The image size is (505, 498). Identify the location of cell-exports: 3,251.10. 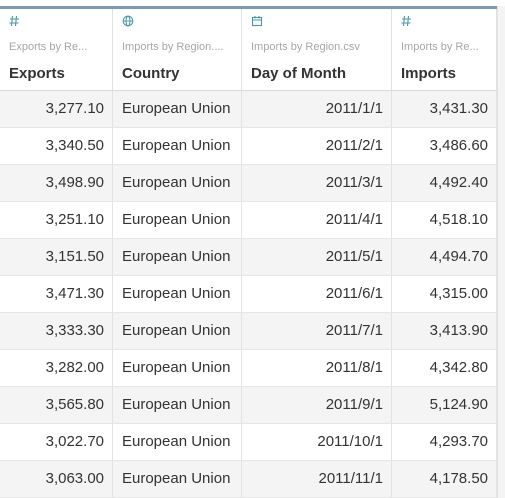
(56, 220).